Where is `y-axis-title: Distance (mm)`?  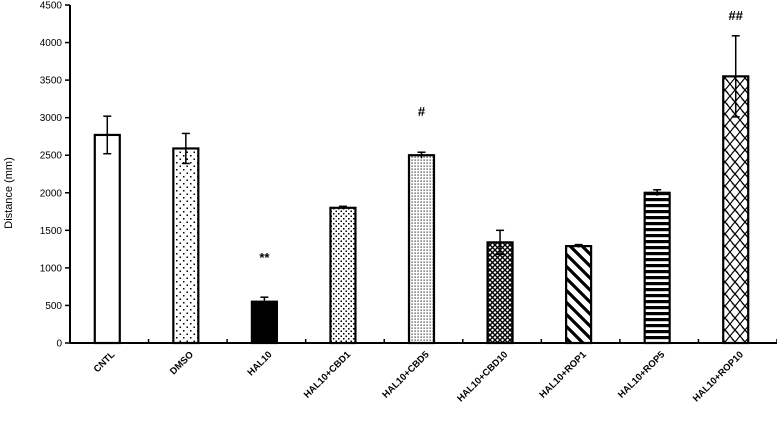 y-axis-title: Distance (mm) is located at coordinates (9, 193).